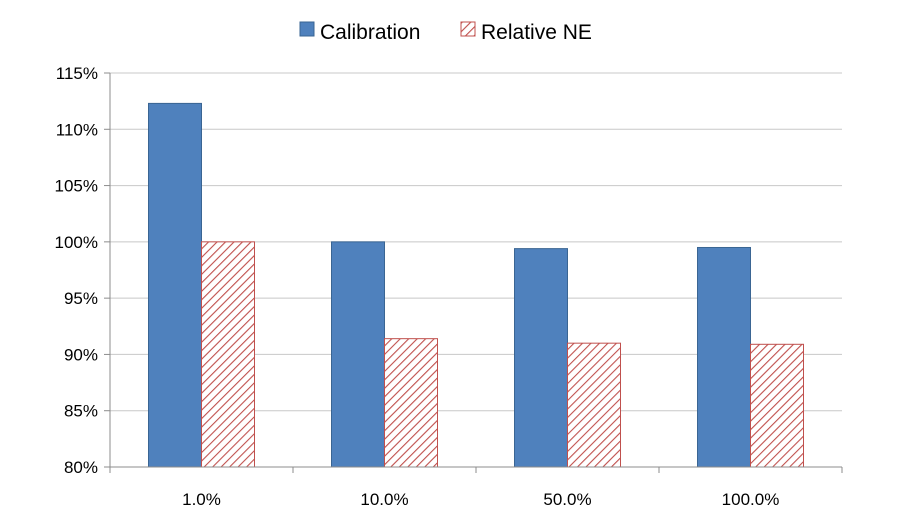 This screenshot has height=532, width=904. What do you see at coordinates (384, 499) in the screenshot?
I see `x-tick-label: 10.0%` at bounding box center [384, 499].